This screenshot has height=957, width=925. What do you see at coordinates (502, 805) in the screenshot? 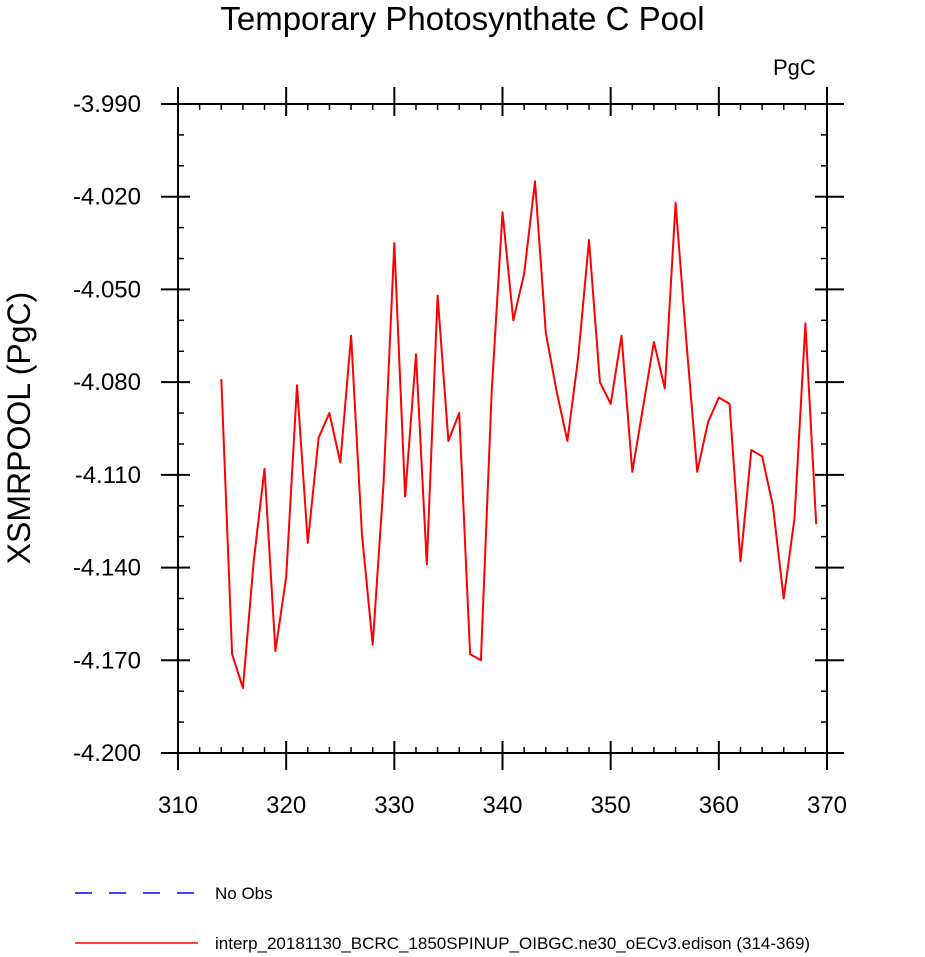
I see `x-tick-label: 340` at bounding box center [502, 805].